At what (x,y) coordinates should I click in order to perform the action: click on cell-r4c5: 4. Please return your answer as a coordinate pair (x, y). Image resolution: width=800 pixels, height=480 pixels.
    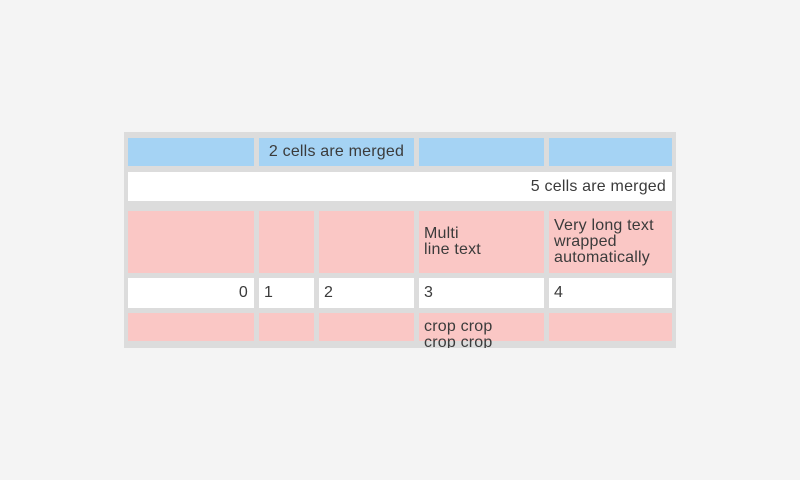
    Looking at the image, I should click on (610, 293).